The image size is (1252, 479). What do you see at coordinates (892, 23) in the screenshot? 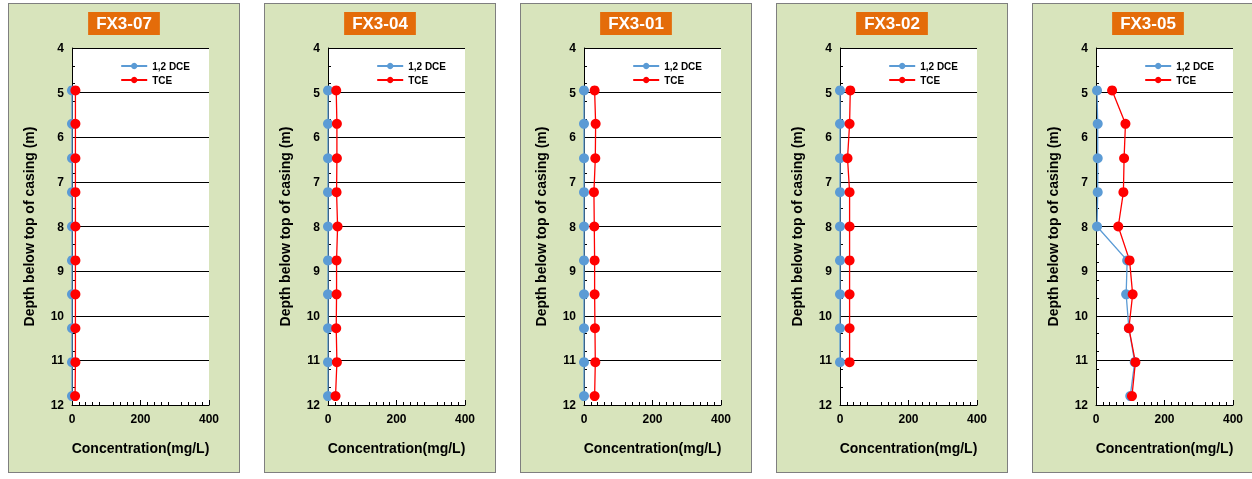
I see `chart-title: FX3-02` at bounding box center [892, 23].